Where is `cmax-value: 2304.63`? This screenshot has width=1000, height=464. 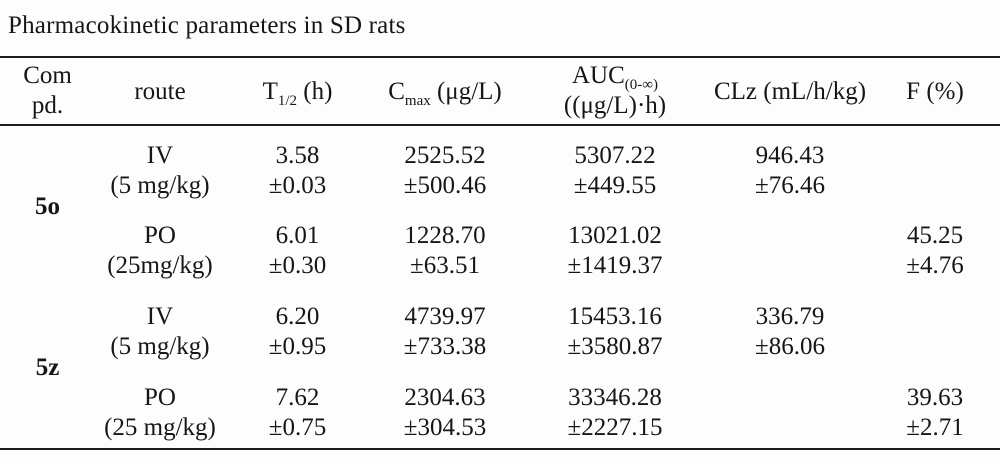
cmax-value: 2304.63 is located at coordinates (445, 397).